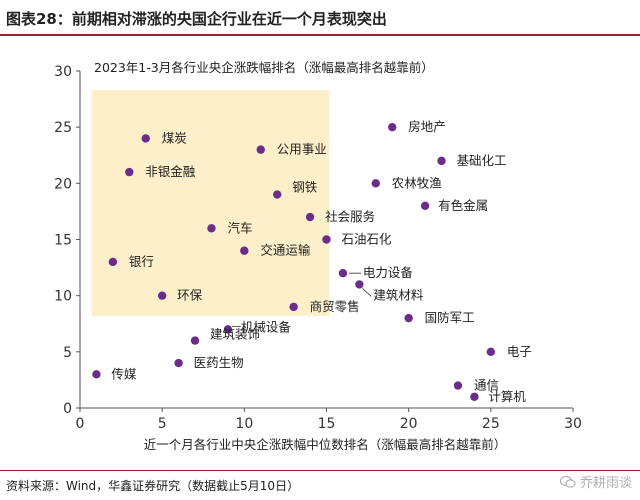 This screenshot has width=640, height=500. Describe the element at coordinates (605, 483) in the screenshot. I see `watermark-text: 乔耕雨谈` at that location.